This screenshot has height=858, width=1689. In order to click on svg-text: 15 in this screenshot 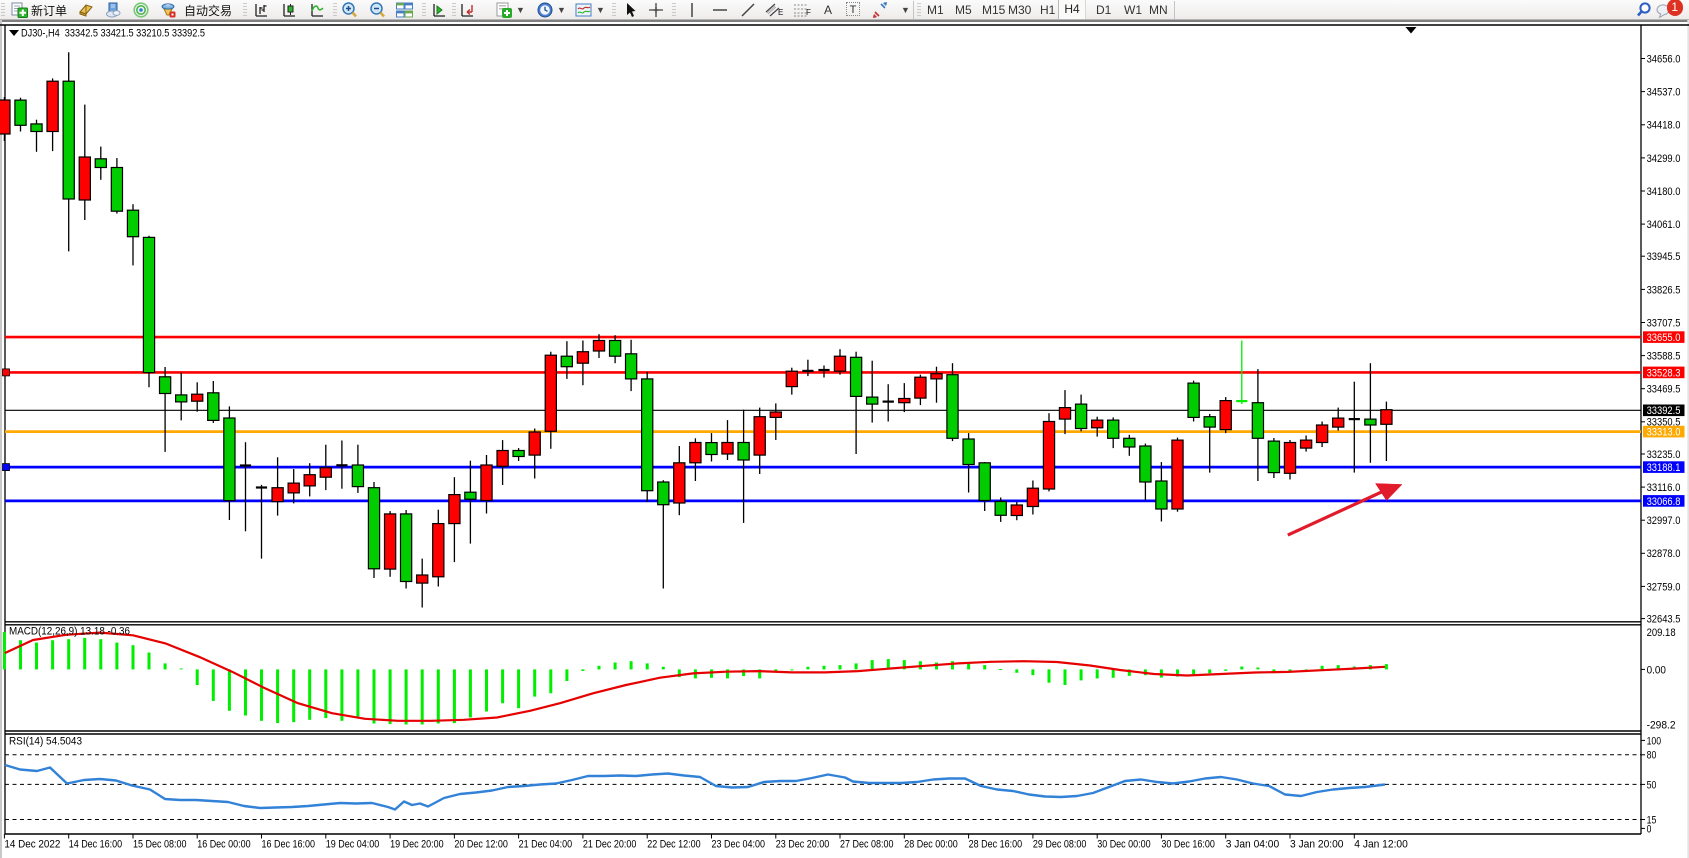, I will do `click(1652, 820)`.